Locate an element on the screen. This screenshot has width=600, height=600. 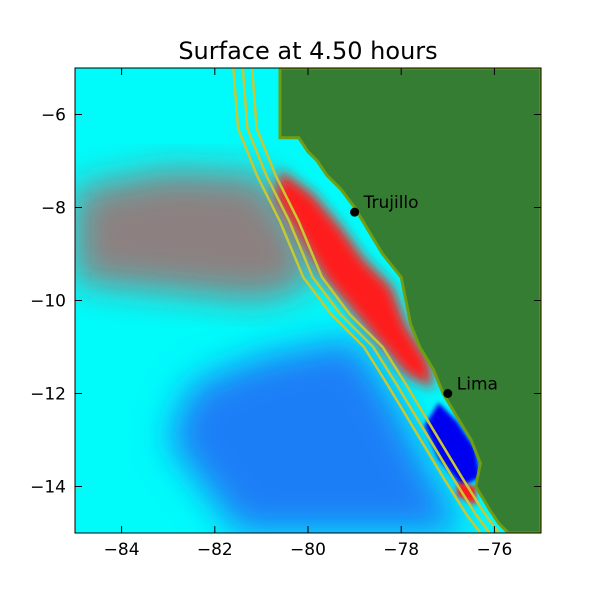
diffuse-positive-region is located at coordinates (196, 235).